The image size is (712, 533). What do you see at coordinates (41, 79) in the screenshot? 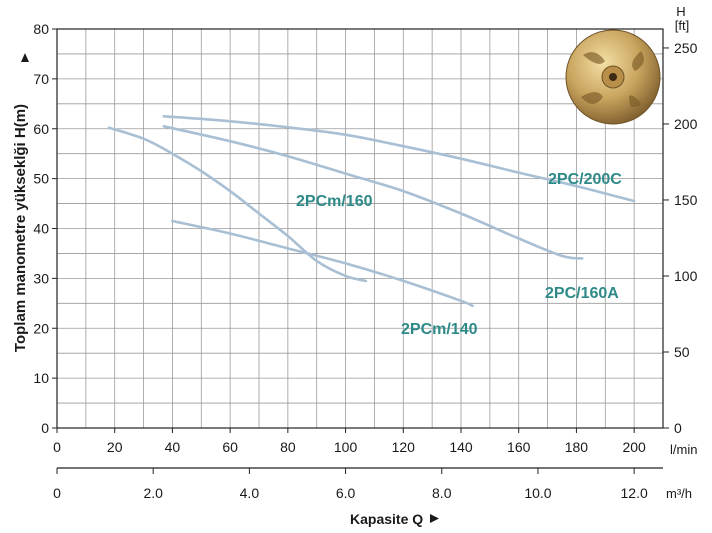
I see `y-tick-label: 70` at bounding box center [41, 79].